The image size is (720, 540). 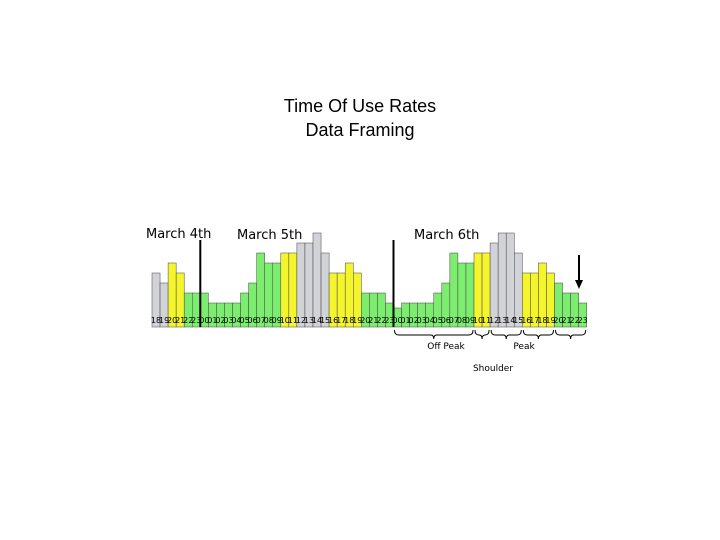 I want to click on title-line-2: Data Framing, so click(x=360, y=130).